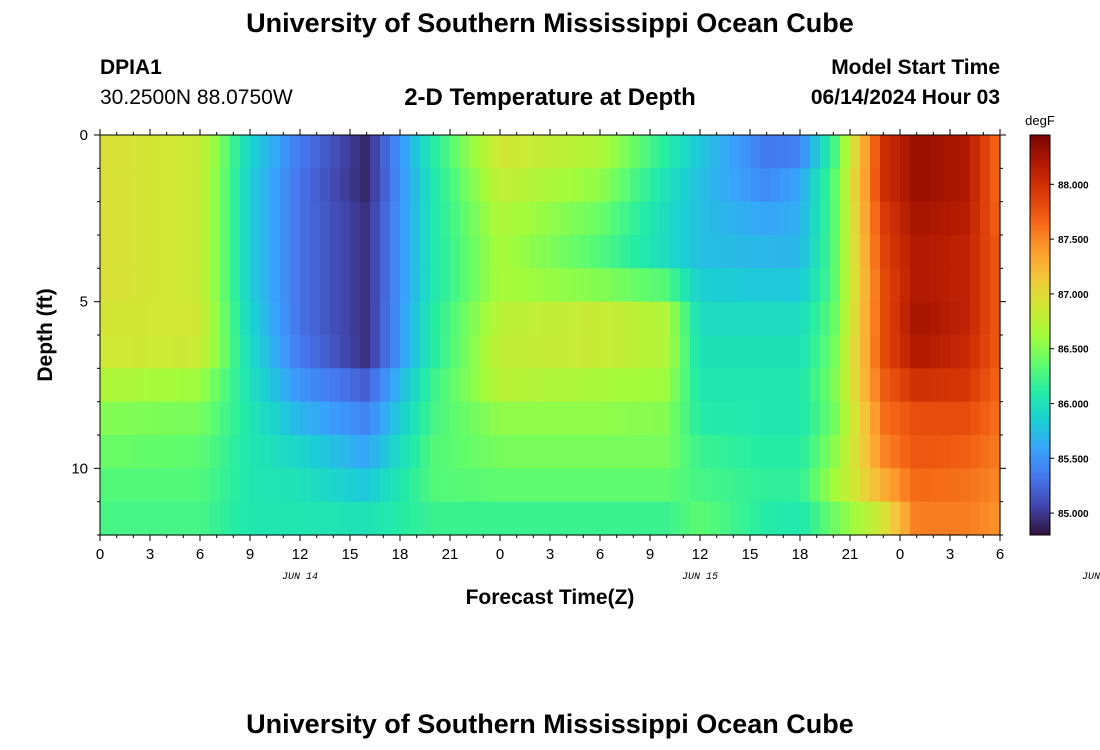 This screenshot has height=750, width=1100. I want to click on colorbar-tick-label: 88.000, so click(1073, 185).